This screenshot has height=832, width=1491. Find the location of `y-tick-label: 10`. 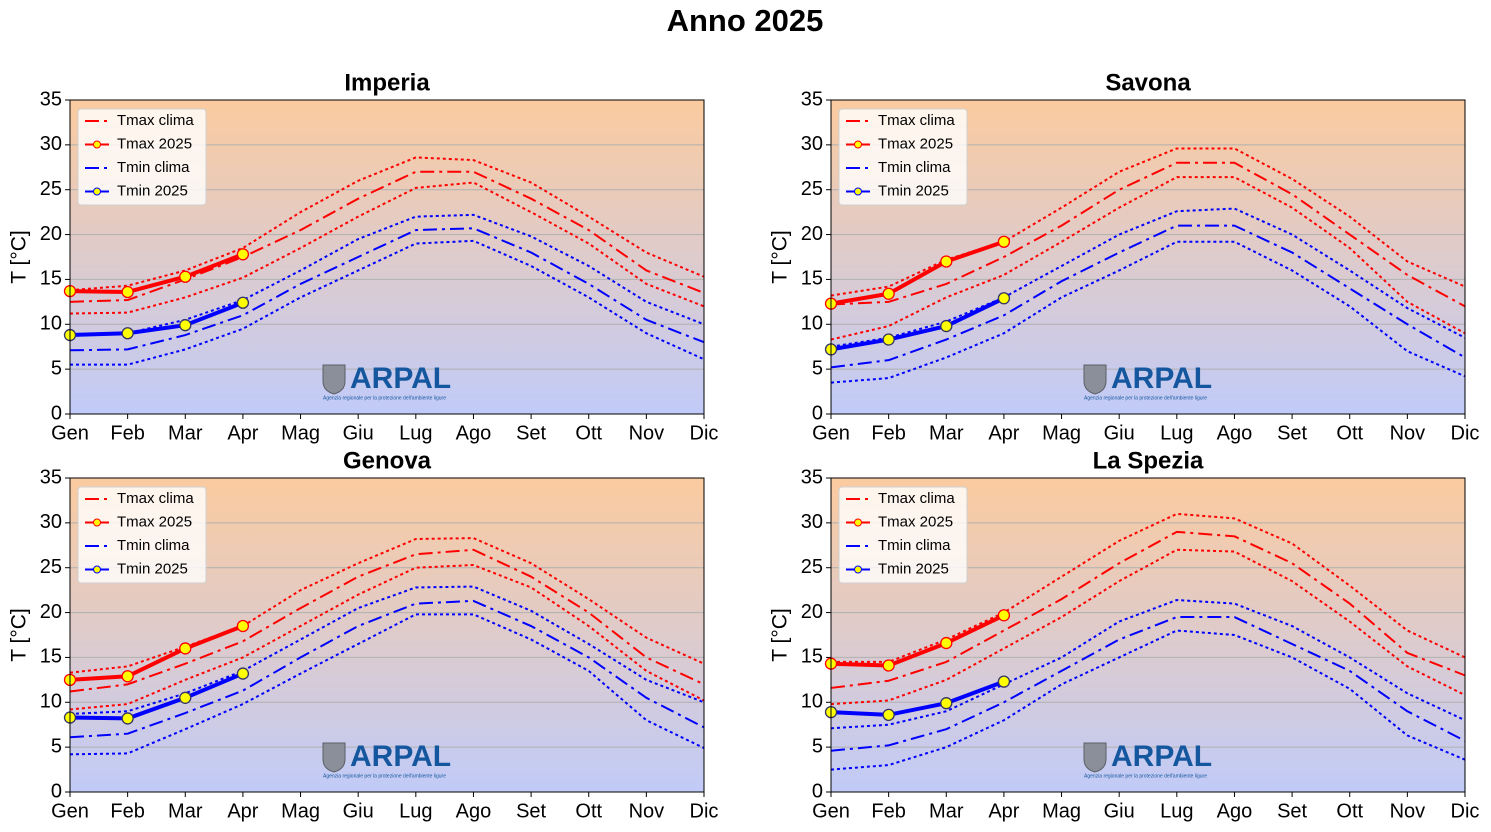

y-tick-label: 10 is located at coordinates (51, 702).